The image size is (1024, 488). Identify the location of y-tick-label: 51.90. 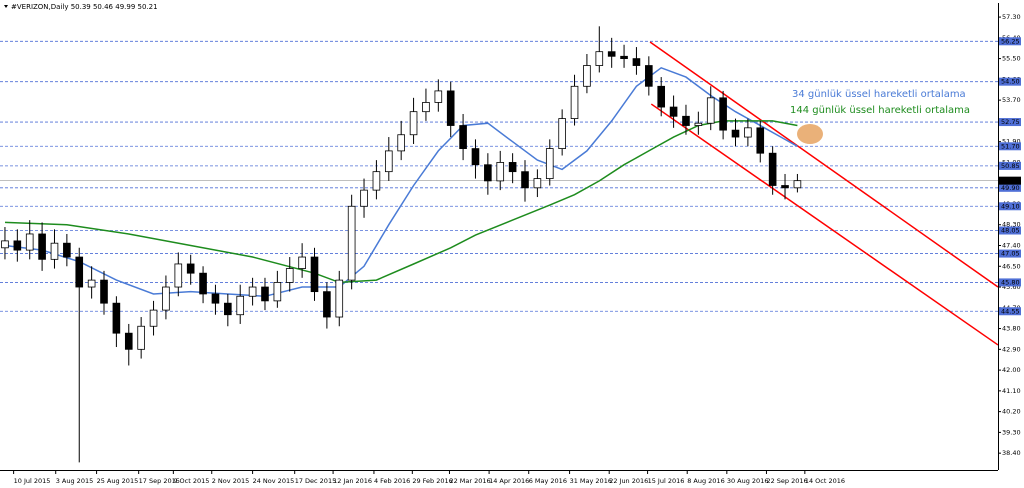
(1011, 142).